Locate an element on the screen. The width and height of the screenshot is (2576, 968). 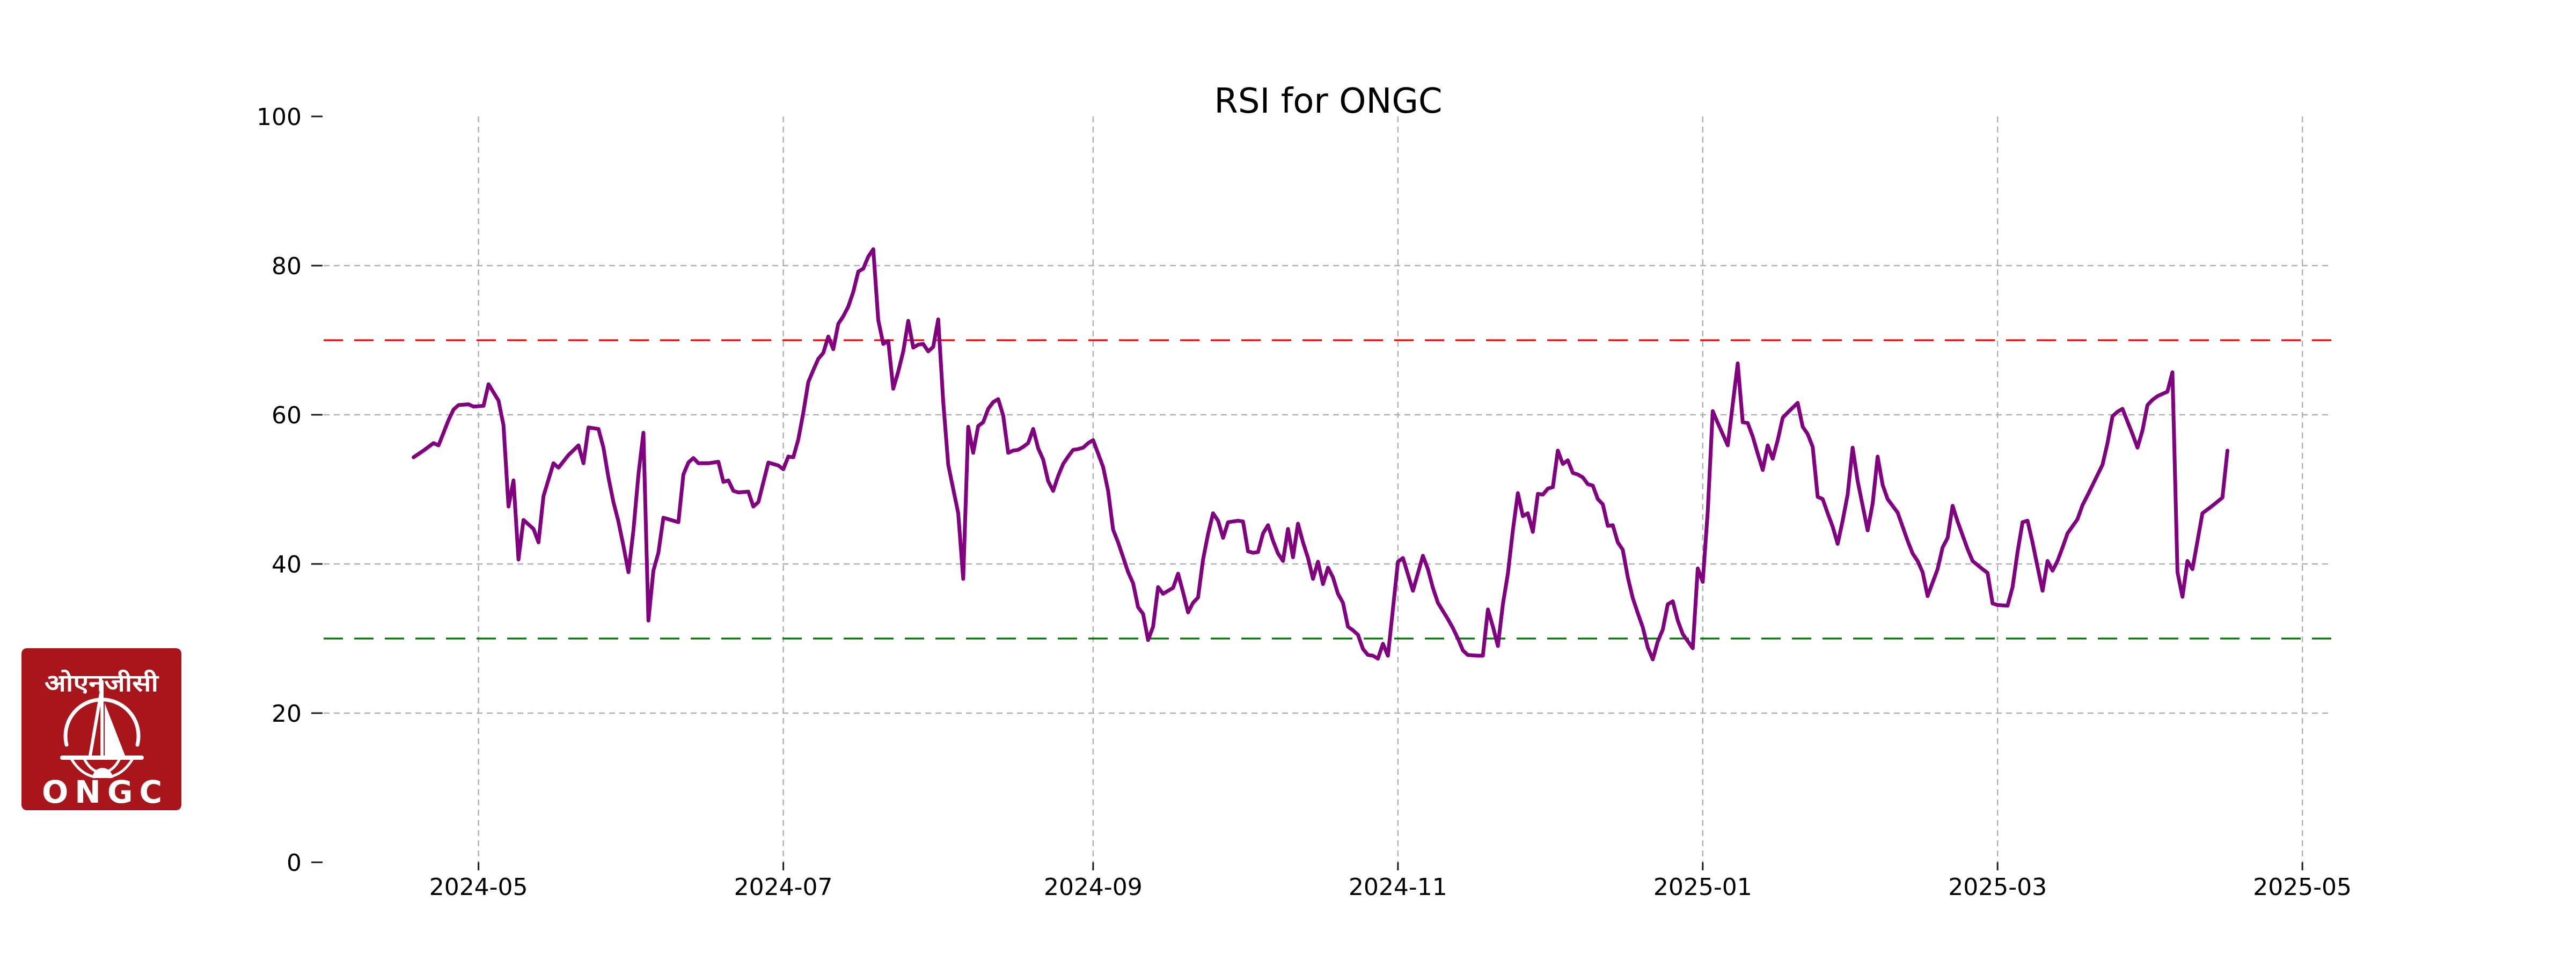
oil-derrick-icon is located at coordinates (102, 729).